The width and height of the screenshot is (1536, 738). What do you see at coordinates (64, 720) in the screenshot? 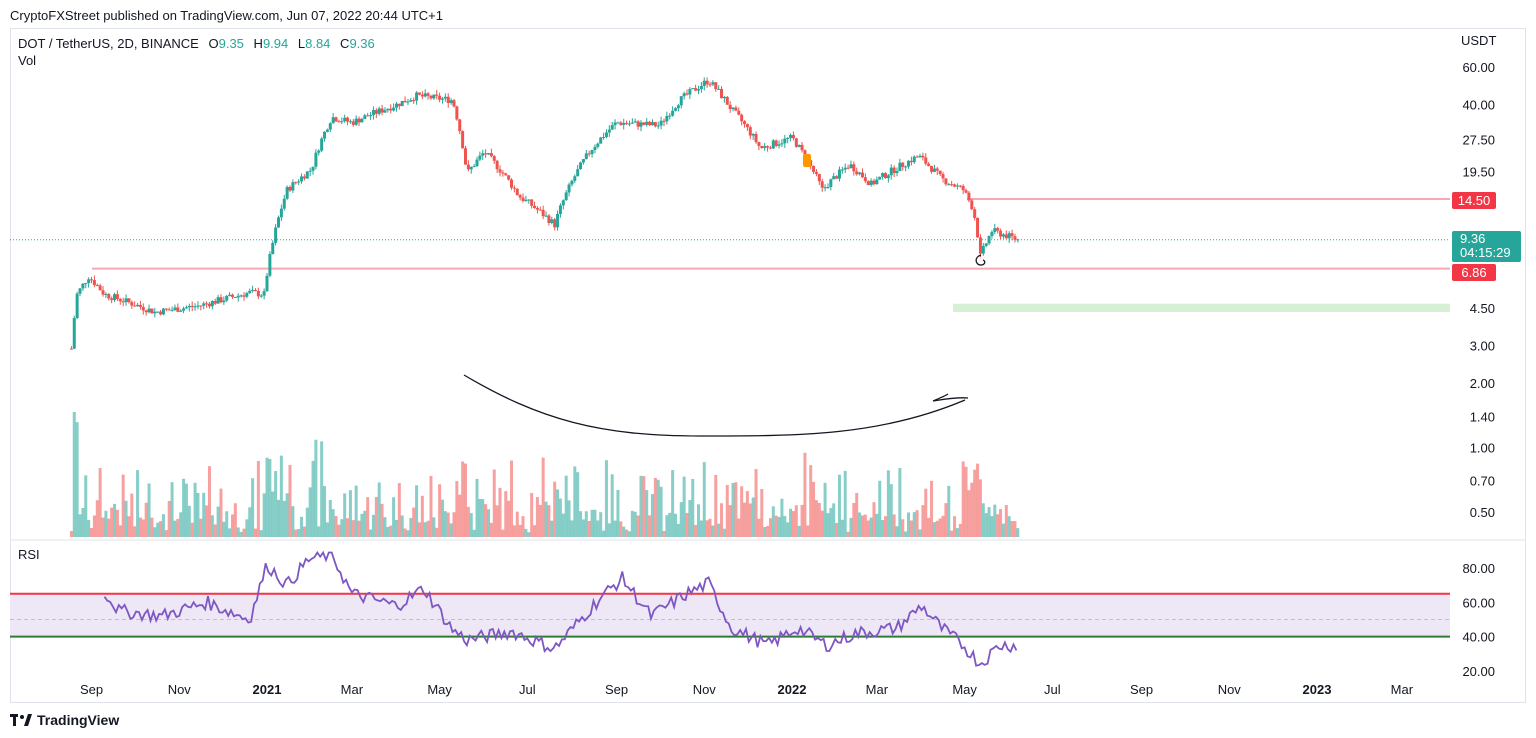
I see `tradingview-logo: TradingView` at bounding box center [64, 720].